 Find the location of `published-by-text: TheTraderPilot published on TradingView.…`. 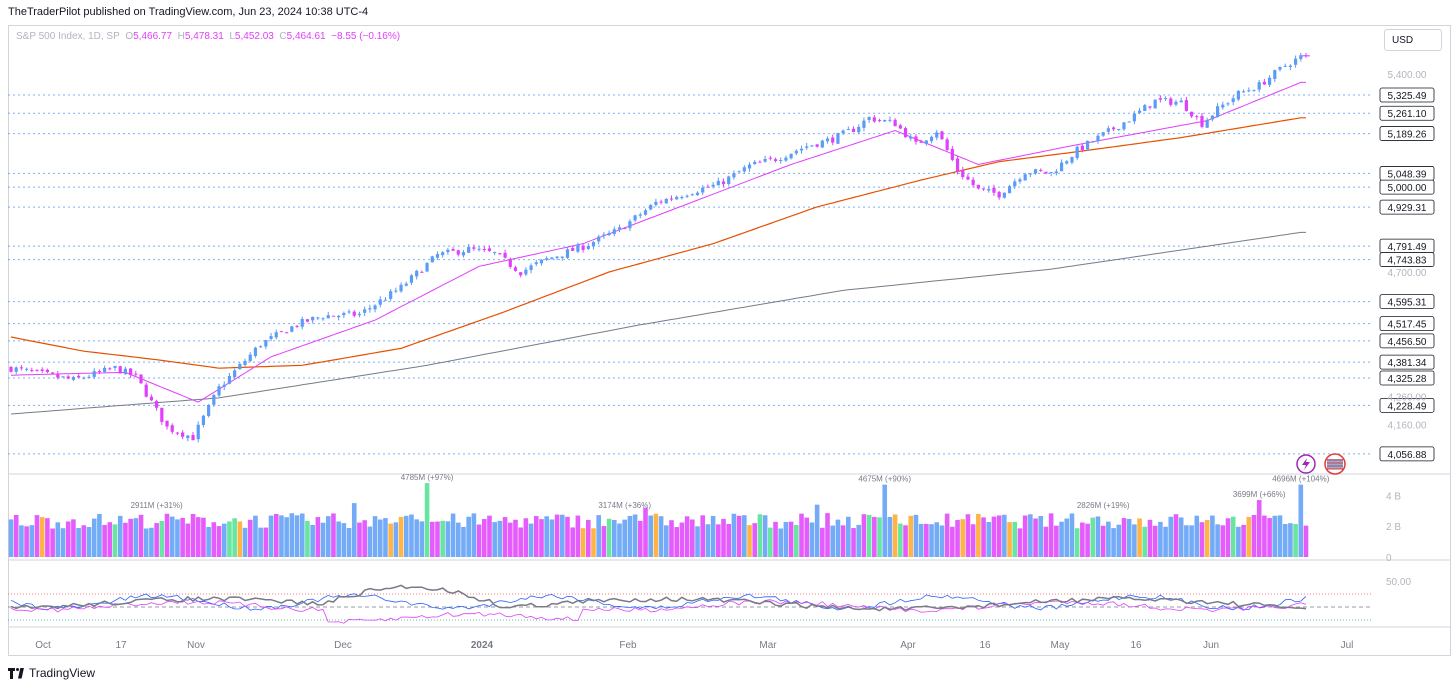

published-by-text: TheTraderPilot published on TradingView.… is located at coordinates (188, 12).